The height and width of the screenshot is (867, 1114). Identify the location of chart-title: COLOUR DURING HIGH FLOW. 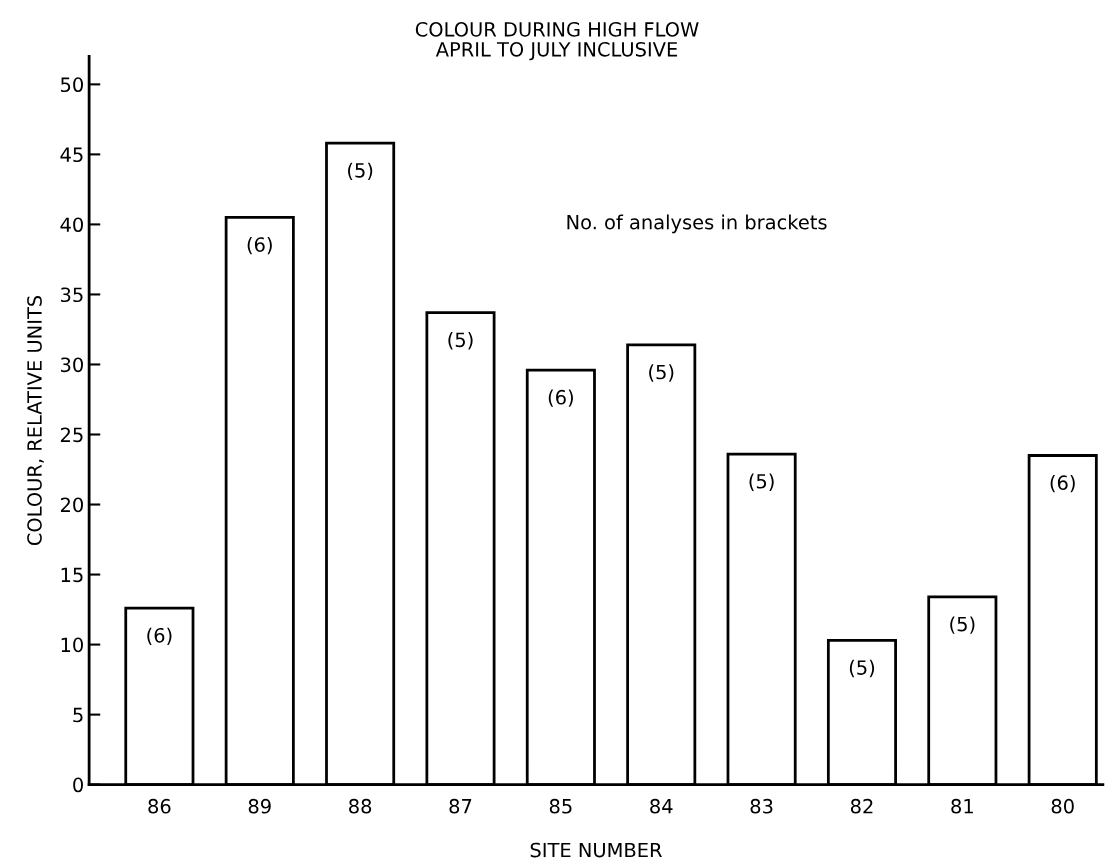
(557, 29).